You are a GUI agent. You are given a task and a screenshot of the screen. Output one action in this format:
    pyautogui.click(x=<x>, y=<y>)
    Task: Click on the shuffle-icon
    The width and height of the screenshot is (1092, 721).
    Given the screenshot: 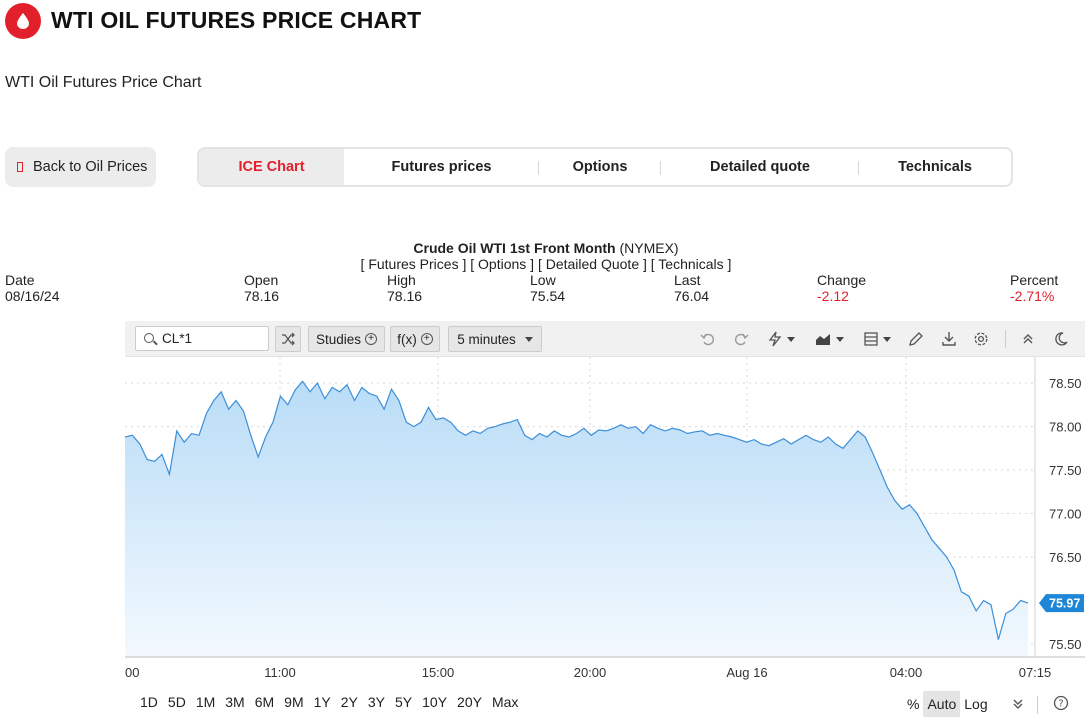 What is the action you would take?
    pyautogui.click(x=288, y=339)
    